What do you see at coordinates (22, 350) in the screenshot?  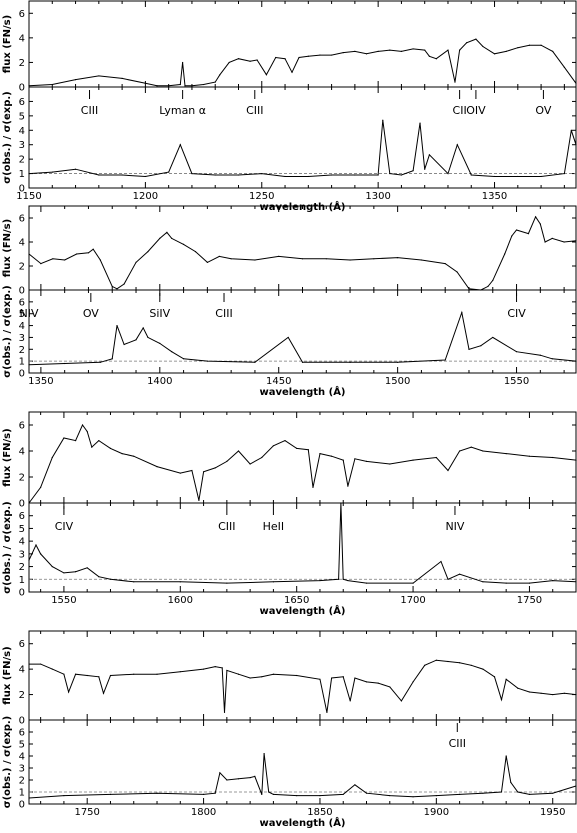 I see `panel-2-sigma-ytick-label: 2` at bounding box center [22, 350].